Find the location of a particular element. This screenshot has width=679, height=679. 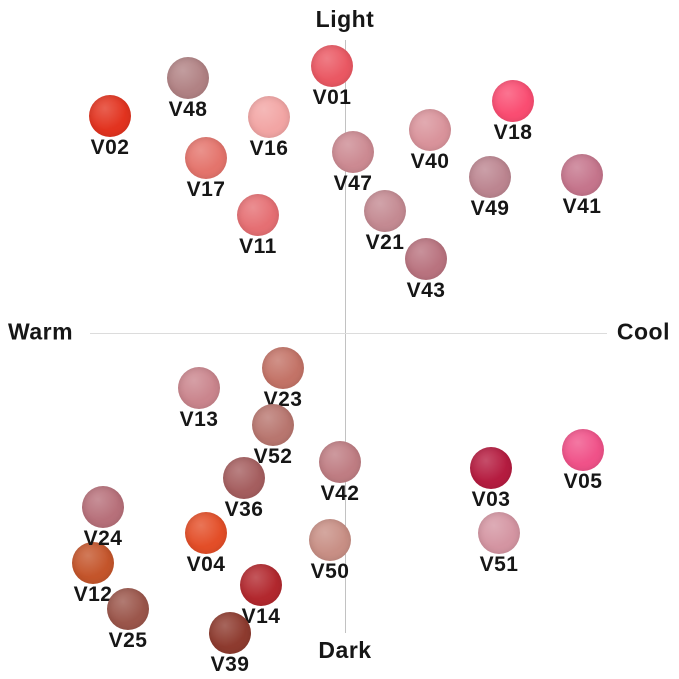

swatch-circle-v39 is located at coordinates (230, 633).